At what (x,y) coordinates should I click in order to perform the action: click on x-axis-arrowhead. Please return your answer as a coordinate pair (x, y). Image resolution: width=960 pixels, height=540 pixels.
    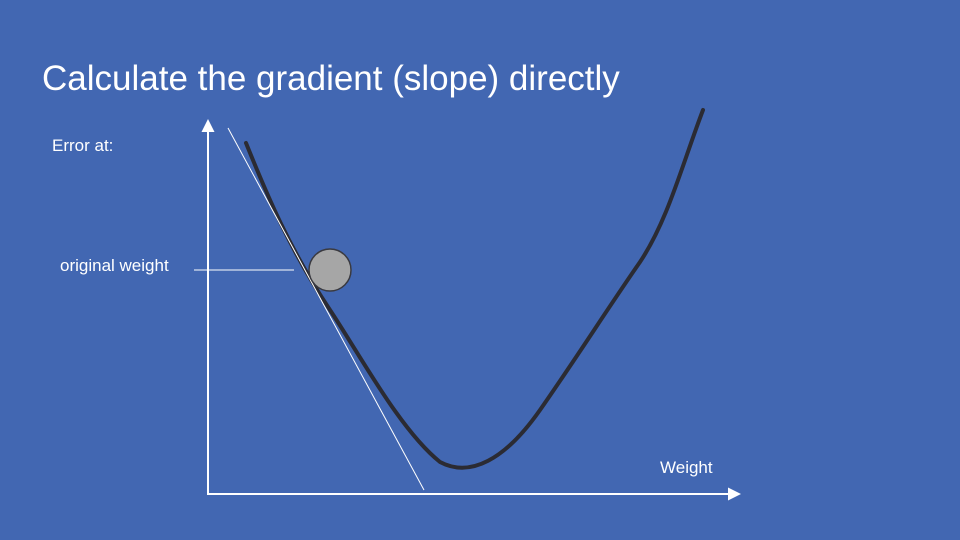
    Looking at the image, I should click on (734, 494).